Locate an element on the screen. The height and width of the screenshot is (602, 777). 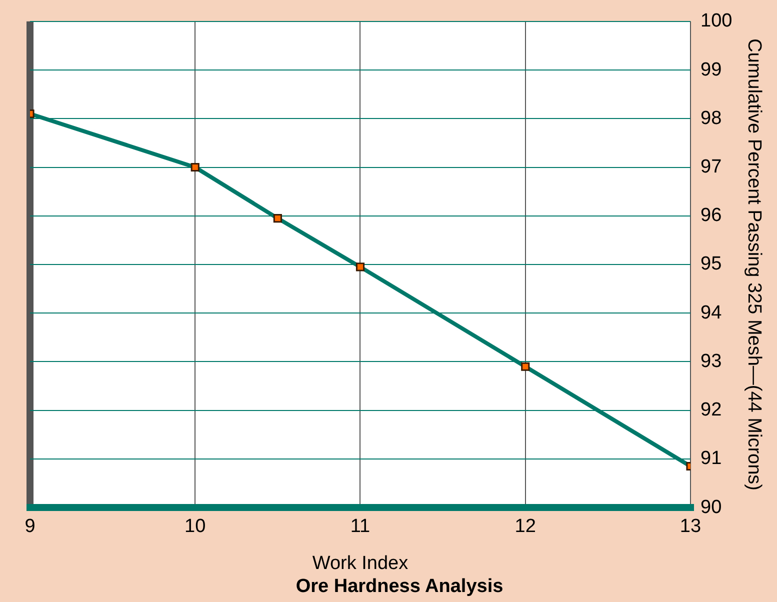
y-tick-label: 93 is located at coordinates (711, 361).